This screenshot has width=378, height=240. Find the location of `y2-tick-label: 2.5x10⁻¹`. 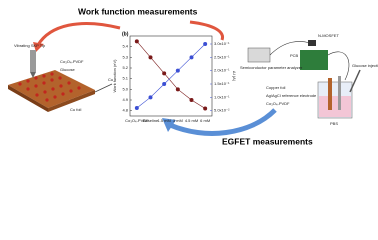

y2-tick-label: 2.5x10⁻¹ is located at coordinates (222, 56).